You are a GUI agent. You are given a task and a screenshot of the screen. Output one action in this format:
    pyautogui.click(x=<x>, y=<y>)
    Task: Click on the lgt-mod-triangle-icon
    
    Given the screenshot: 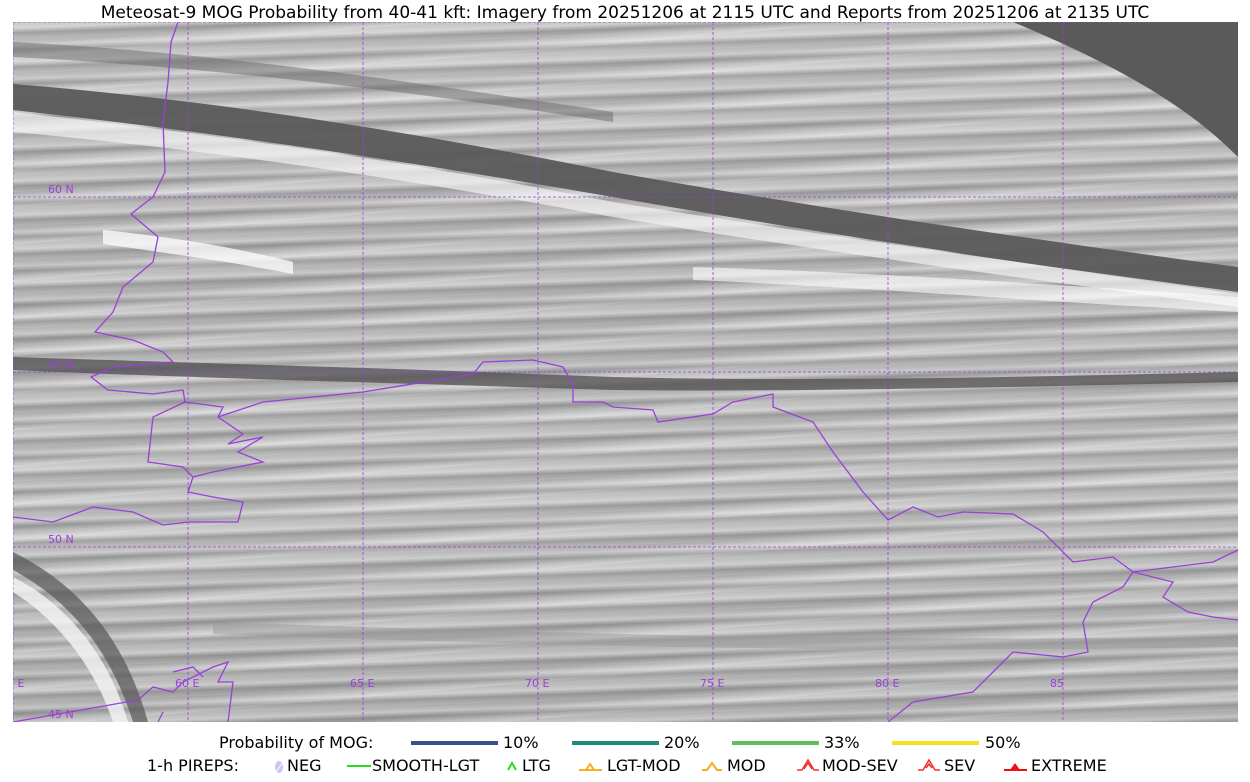 What is the action you would take?
    pyautogui.click(x=590, y=766)
    